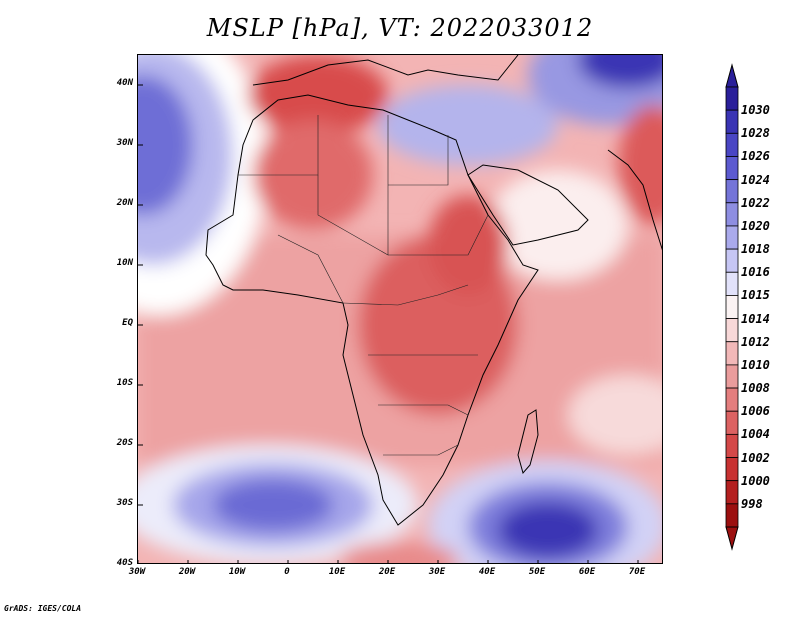 Image resolution: width=800 pixels, height=618 pixels. Describe the element at coordinates (755, 411) in the screenshot. I see `colorbar-tick-label: 1006` at that location.